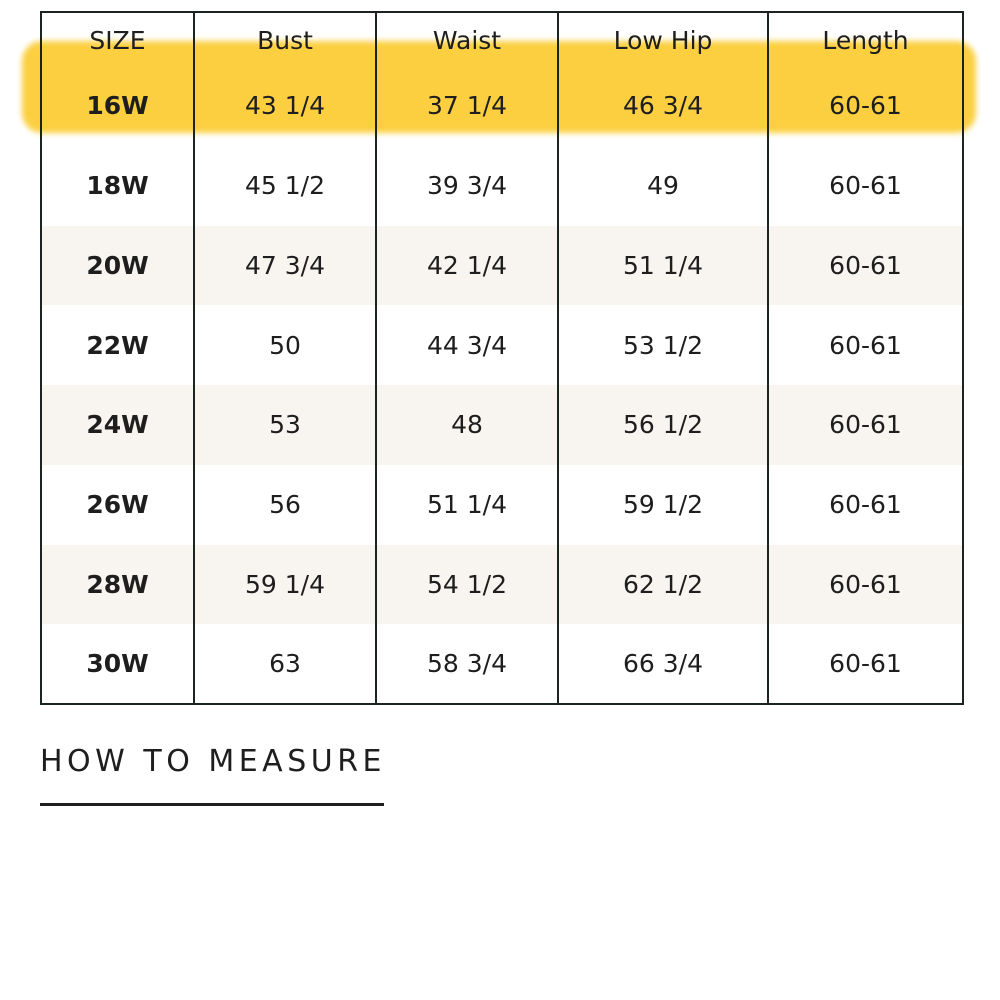 The height and width of the screenshot is (1000, 1000). Describe the element at coordinates (212, 804) in the screenshot. I see `how-to-measure-underline` at that location.